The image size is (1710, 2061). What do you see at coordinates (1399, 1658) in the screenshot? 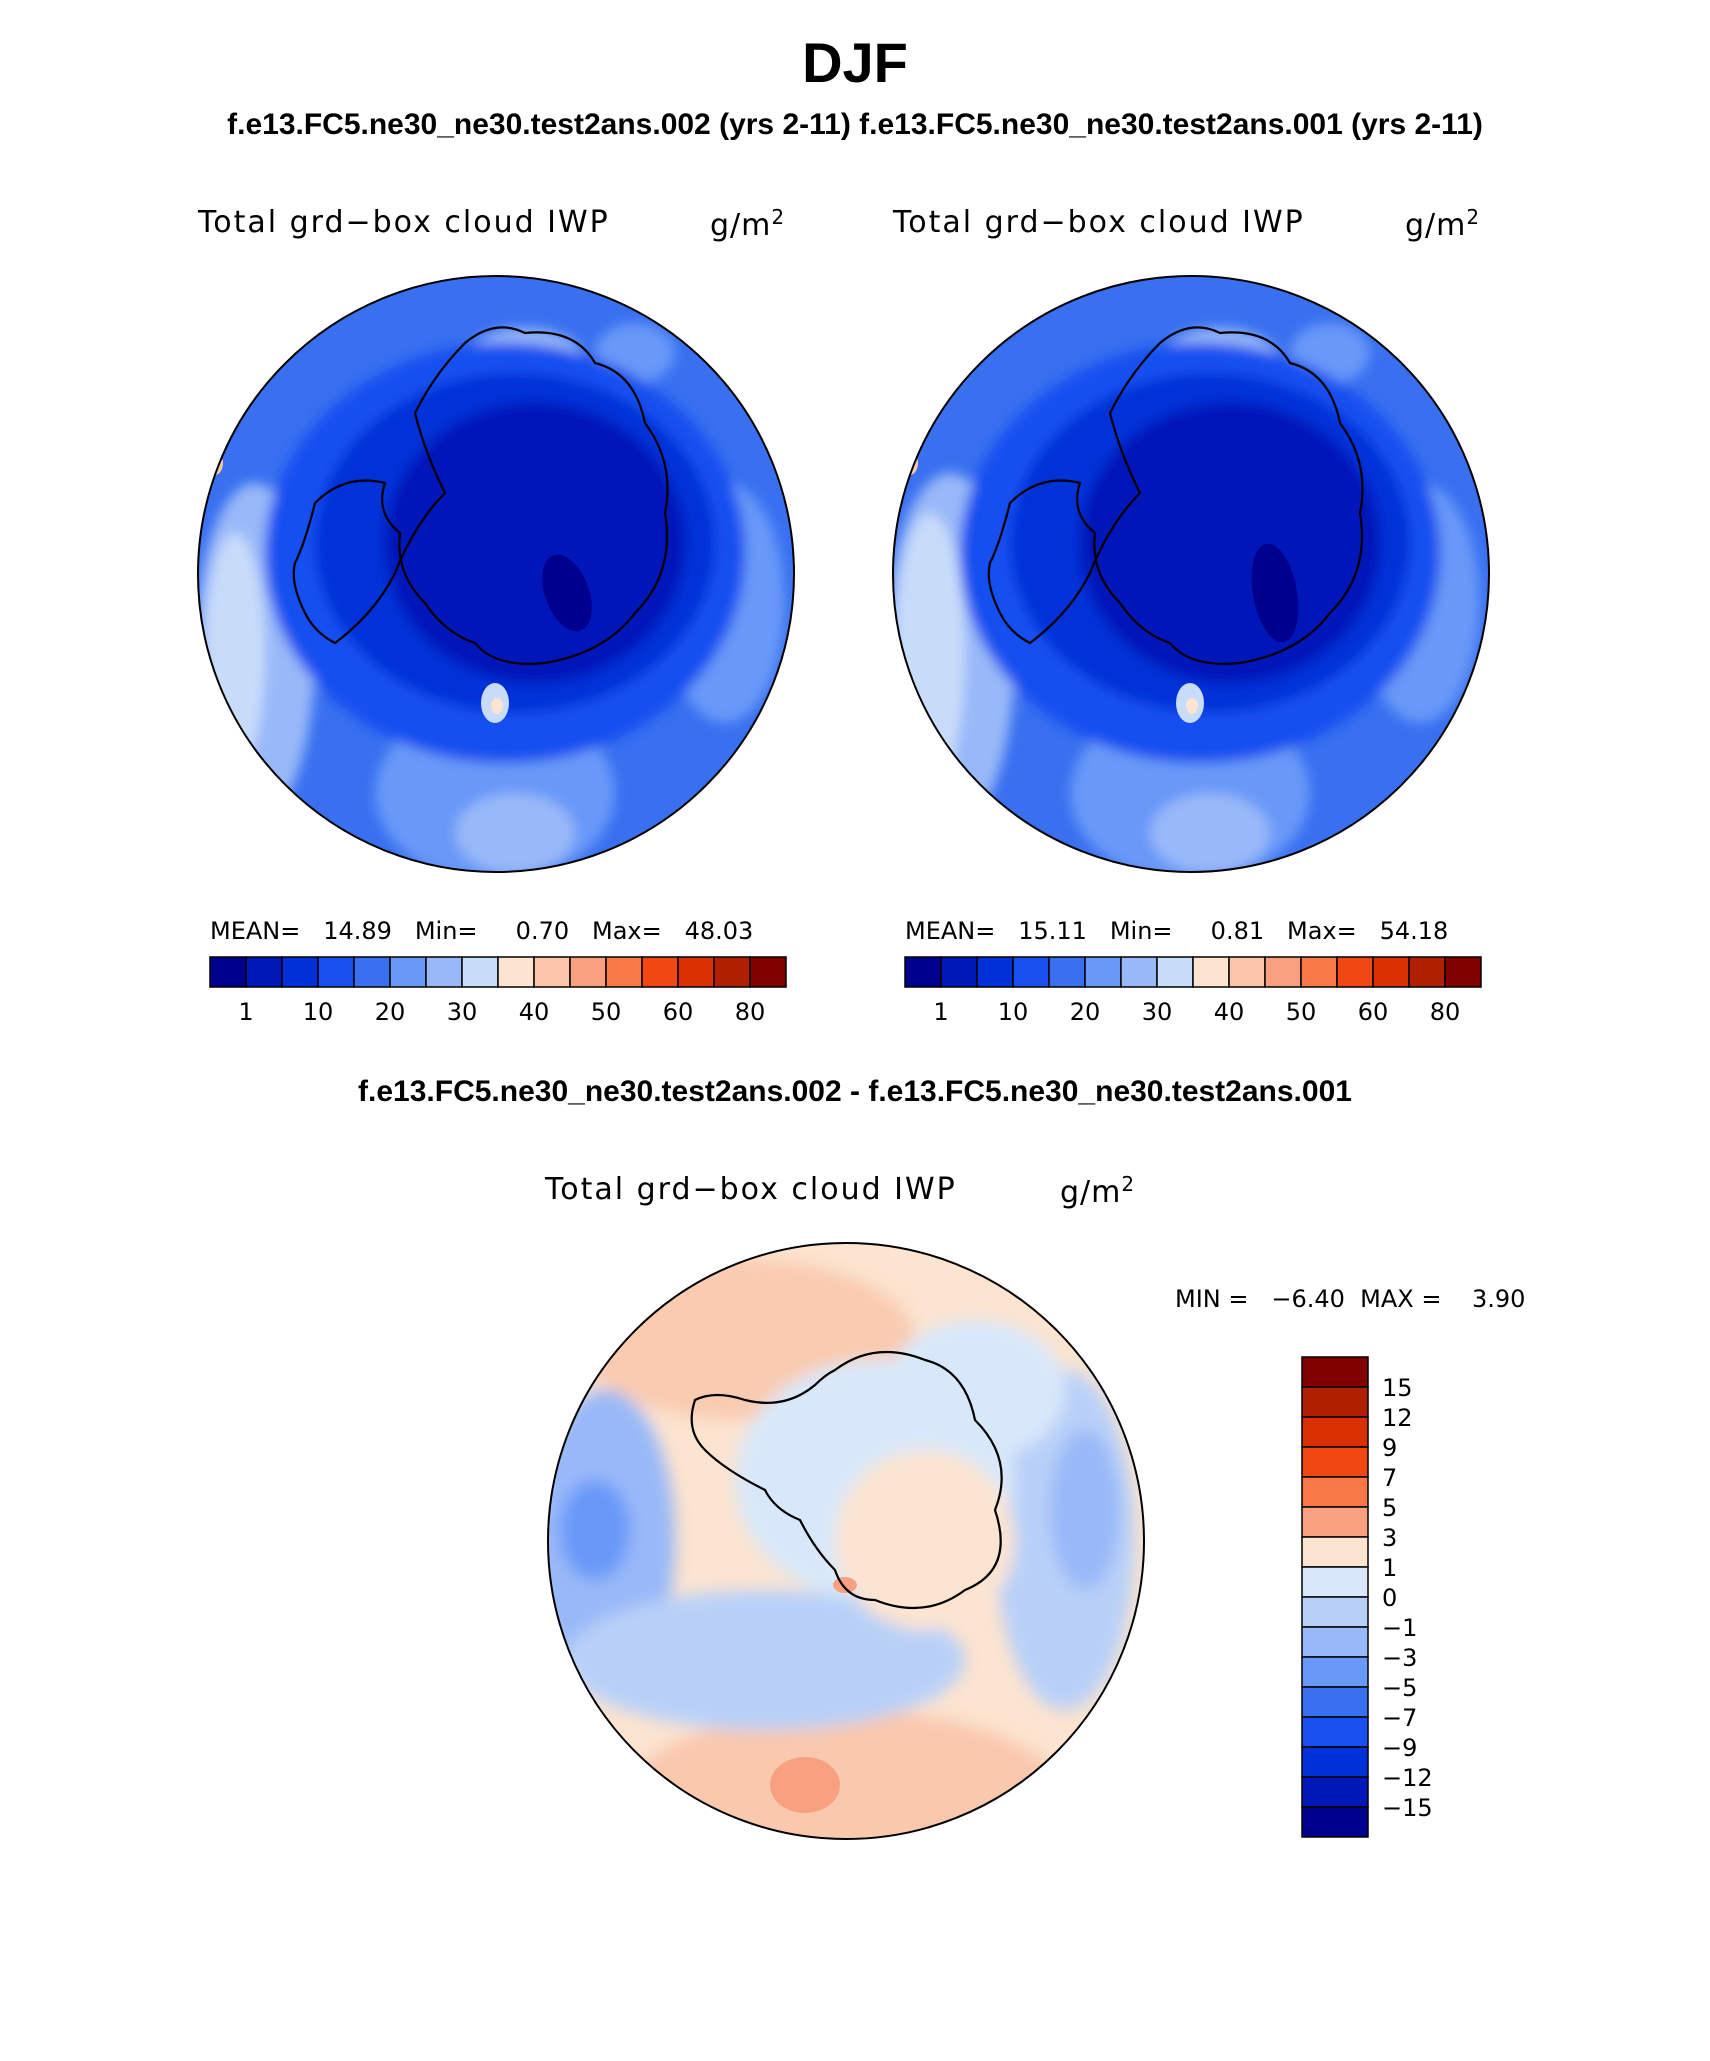
I see `difference-colorbar-tick-label: −3` at bounding box center [1399, 1658].